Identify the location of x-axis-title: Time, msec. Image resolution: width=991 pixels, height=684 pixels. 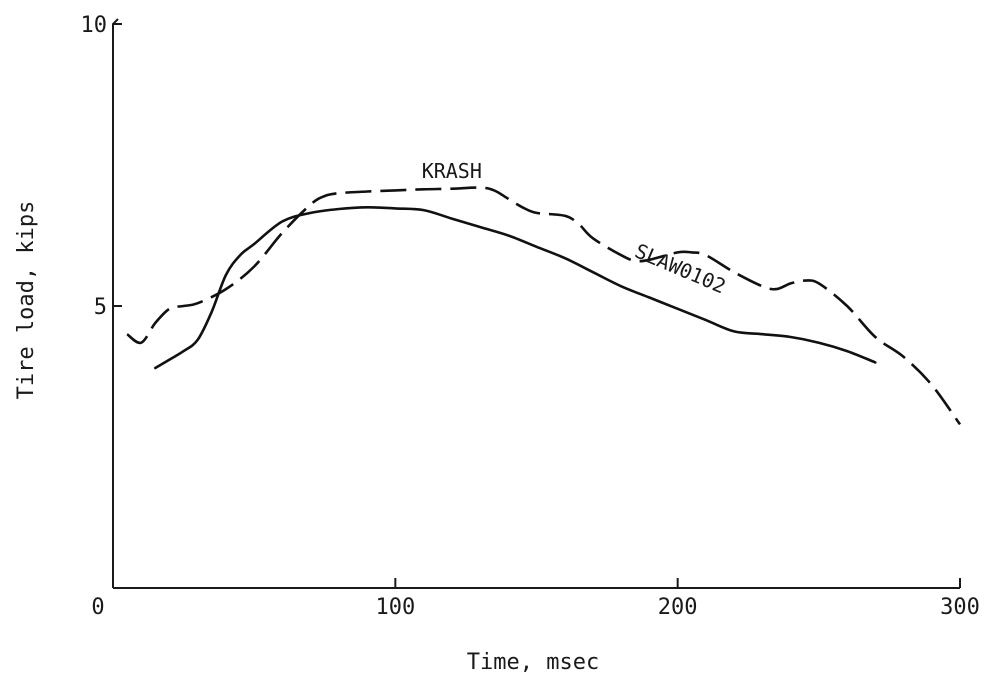
(533, 662).